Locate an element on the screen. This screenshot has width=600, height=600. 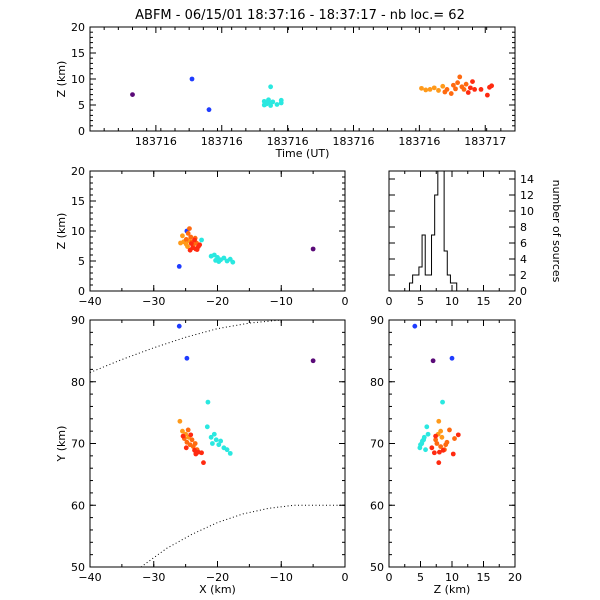
z-histogram-frame is located at coordinates (452, 231).